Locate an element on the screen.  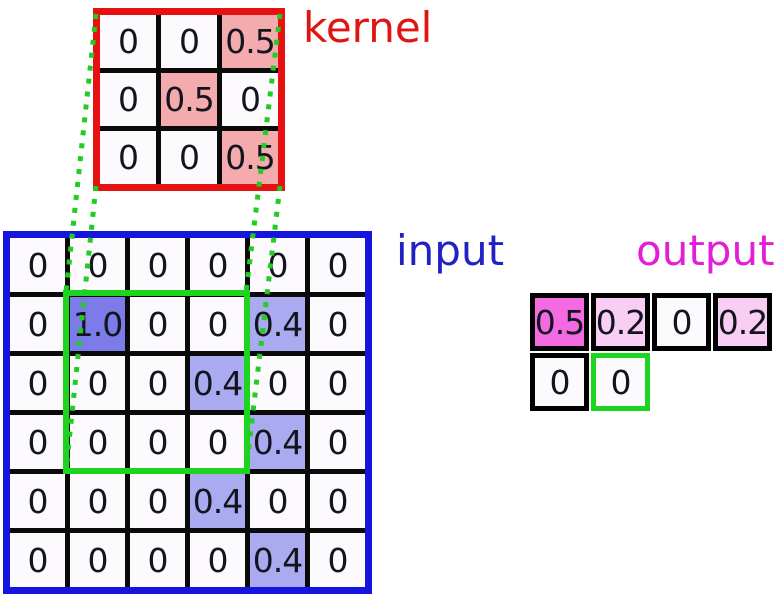
output-grid: 0.5 0.2 0 0.2 0 0 is located at coordinates (651, 353).